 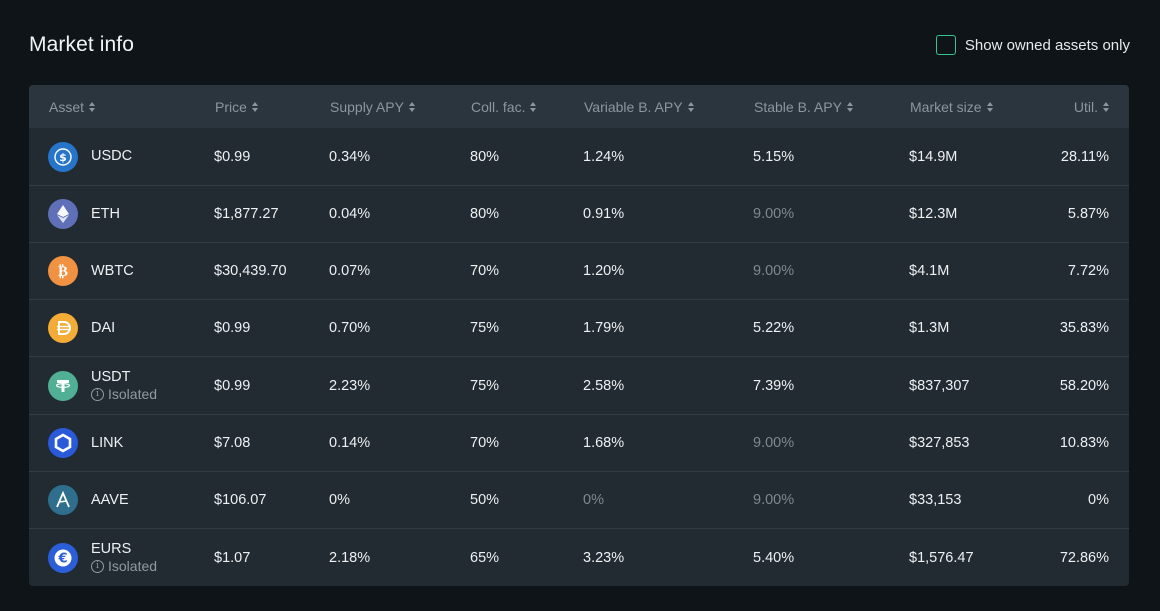 I want to click on util-cell: 28.11%, so click(x=1084, y=156).